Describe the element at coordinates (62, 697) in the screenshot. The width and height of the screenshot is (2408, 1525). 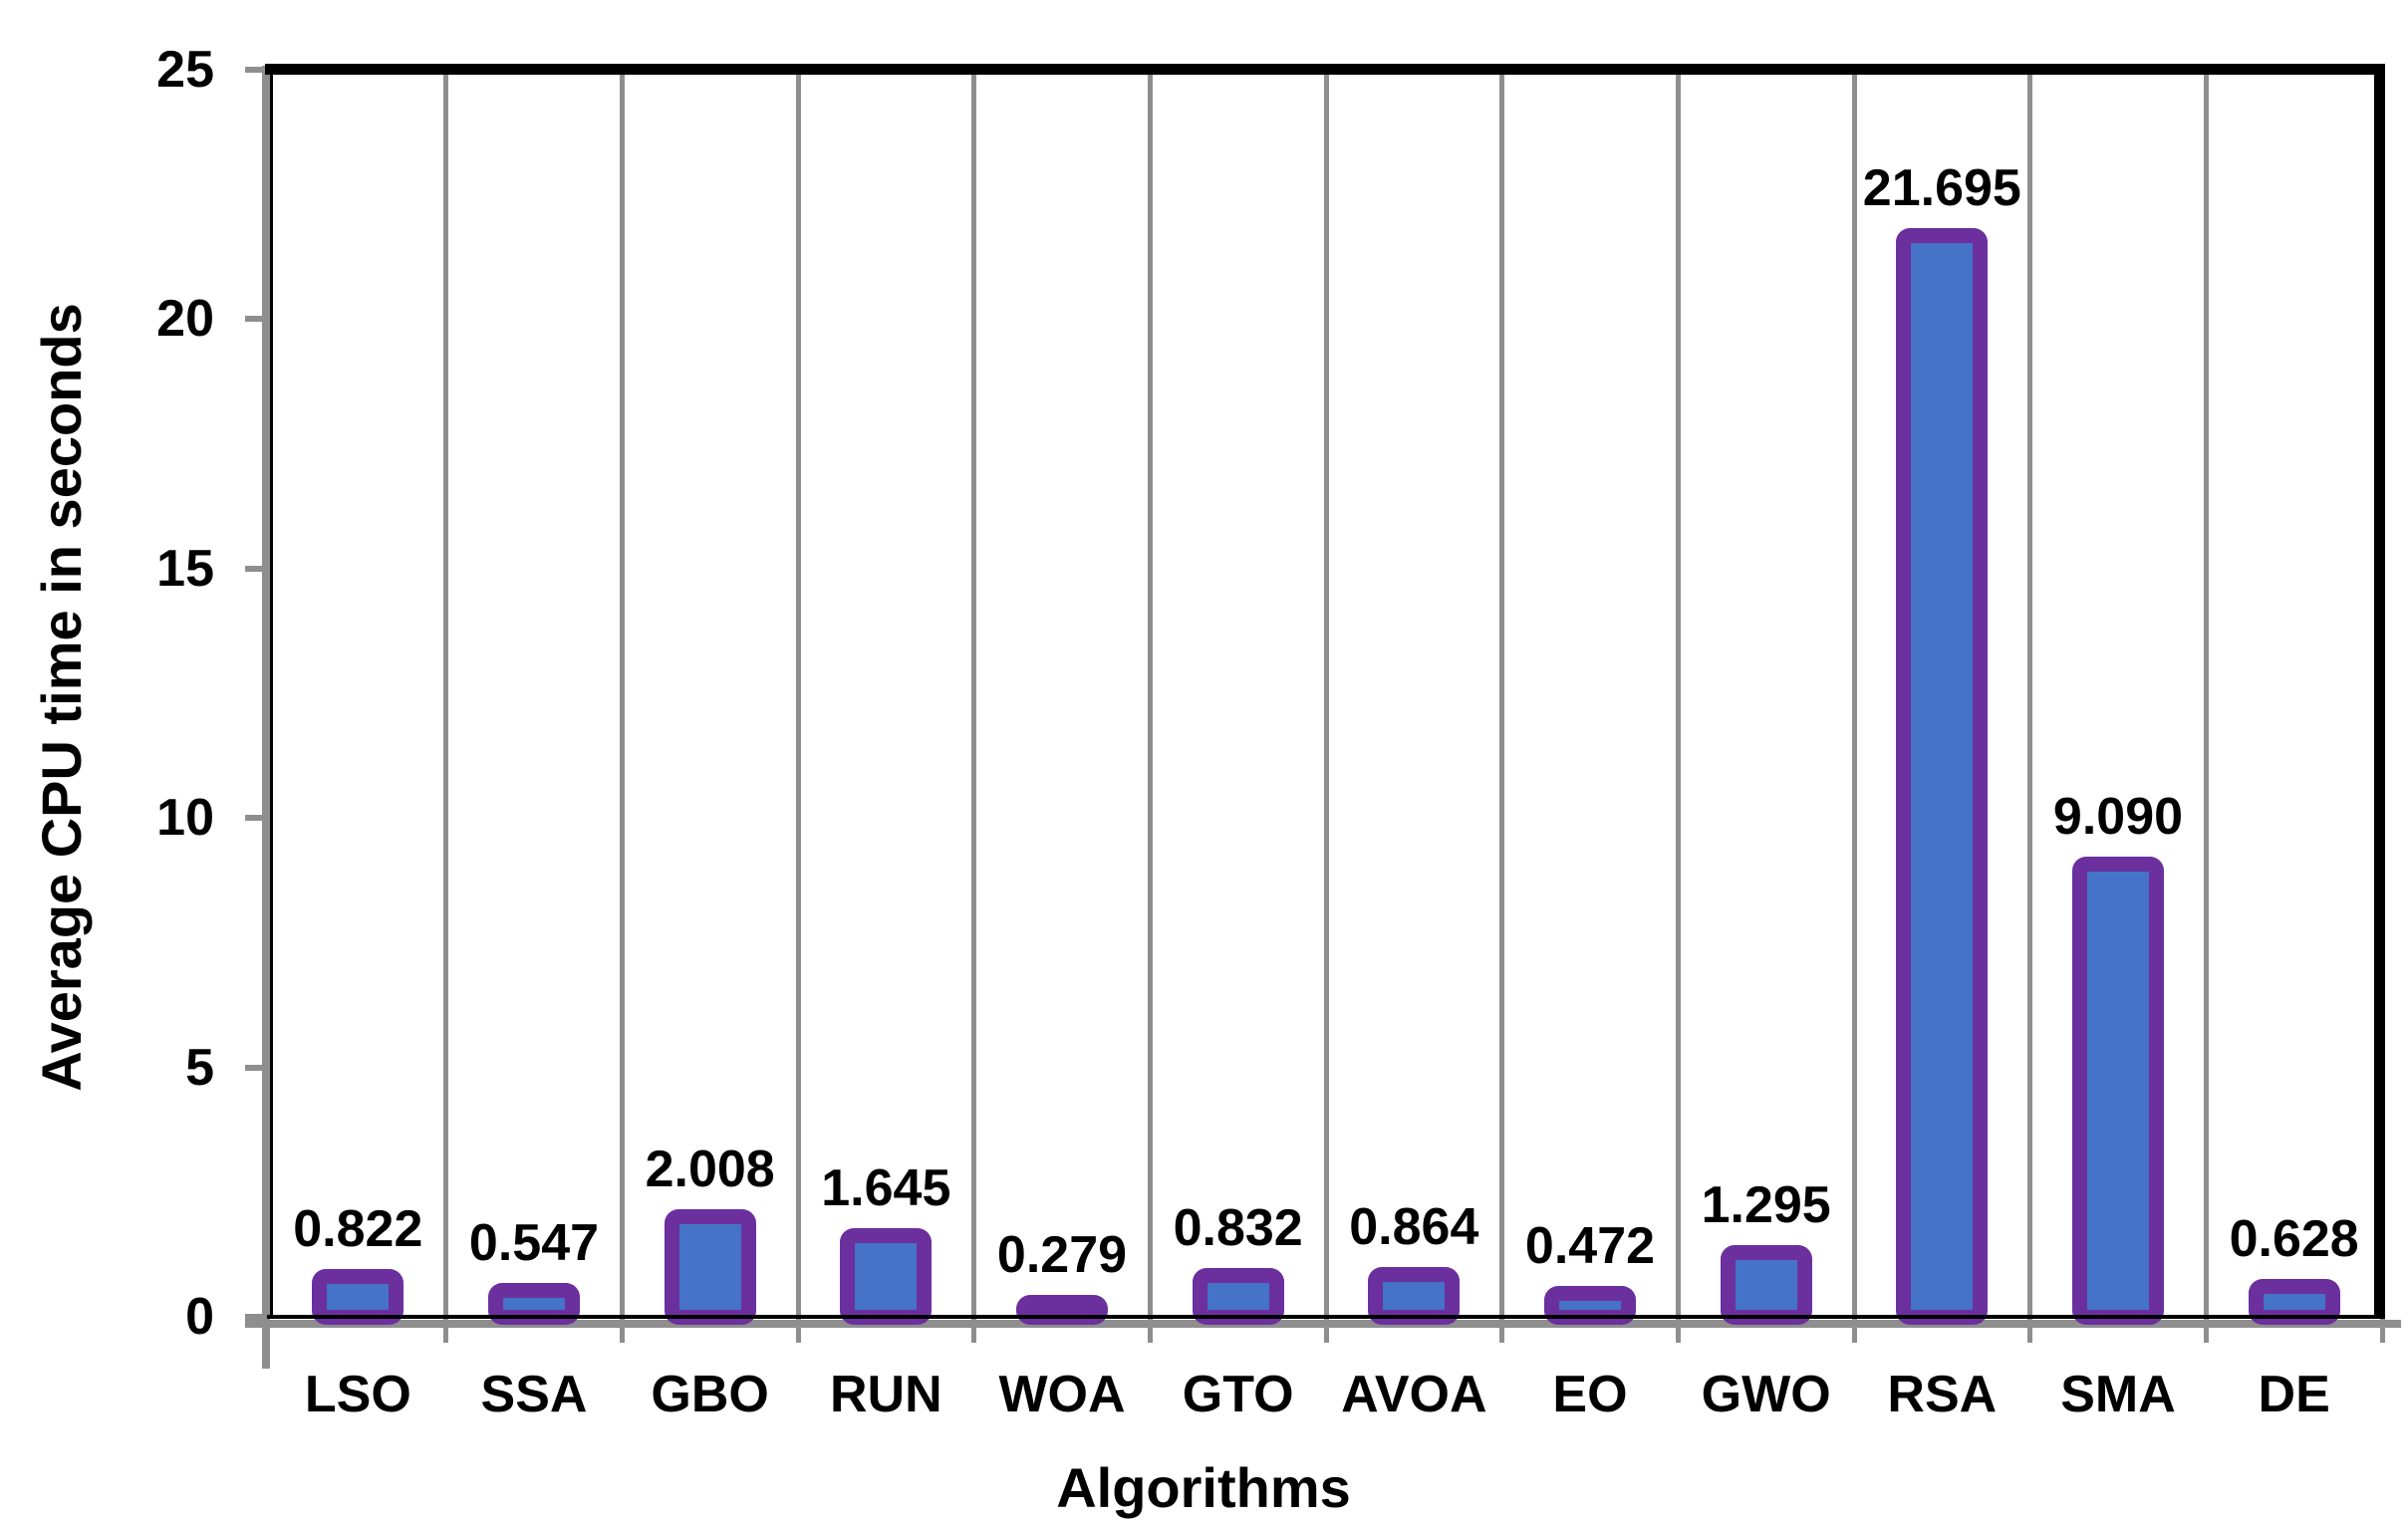
I see `y-axis-title: Average CPU time in seconds` at that location.